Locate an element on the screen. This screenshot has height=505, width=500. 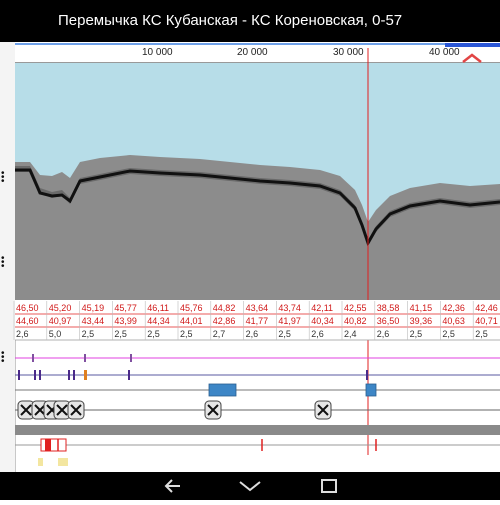
back-icon is located at coordinates (172, 486).